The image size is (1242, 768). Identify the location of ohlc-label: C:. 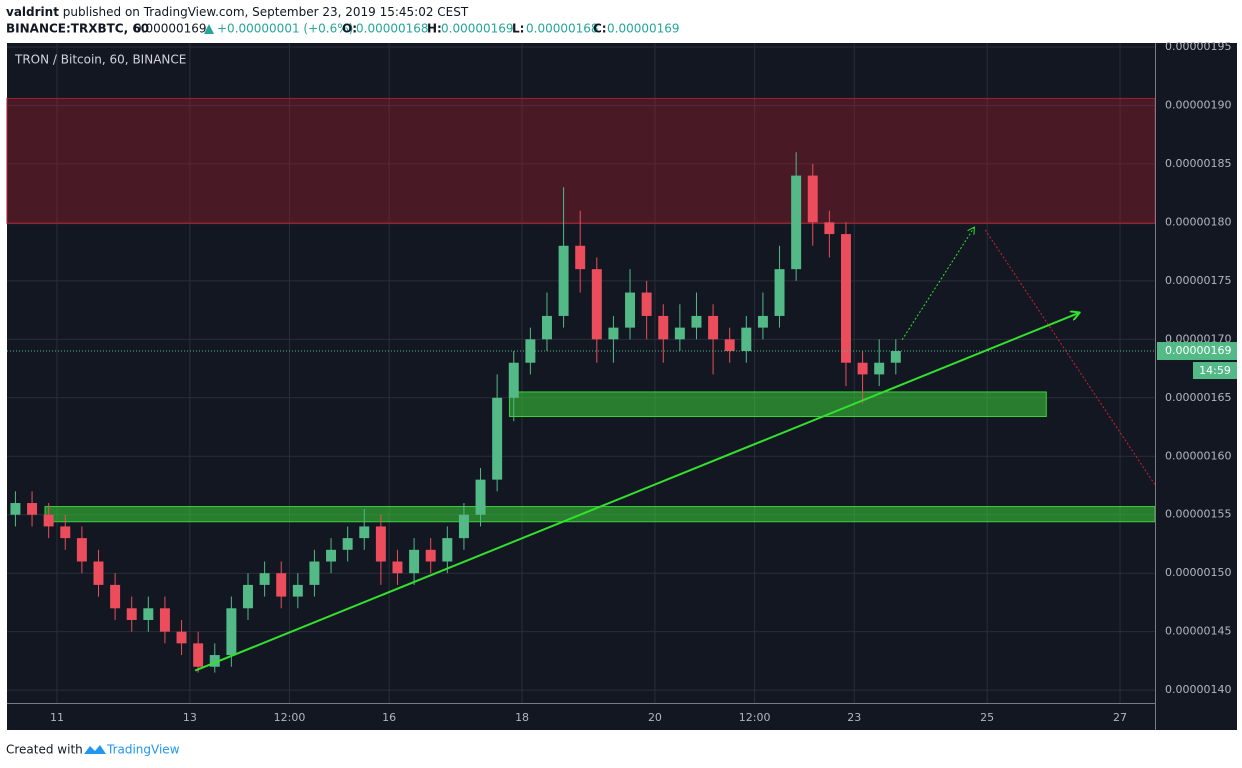
(600, 29).